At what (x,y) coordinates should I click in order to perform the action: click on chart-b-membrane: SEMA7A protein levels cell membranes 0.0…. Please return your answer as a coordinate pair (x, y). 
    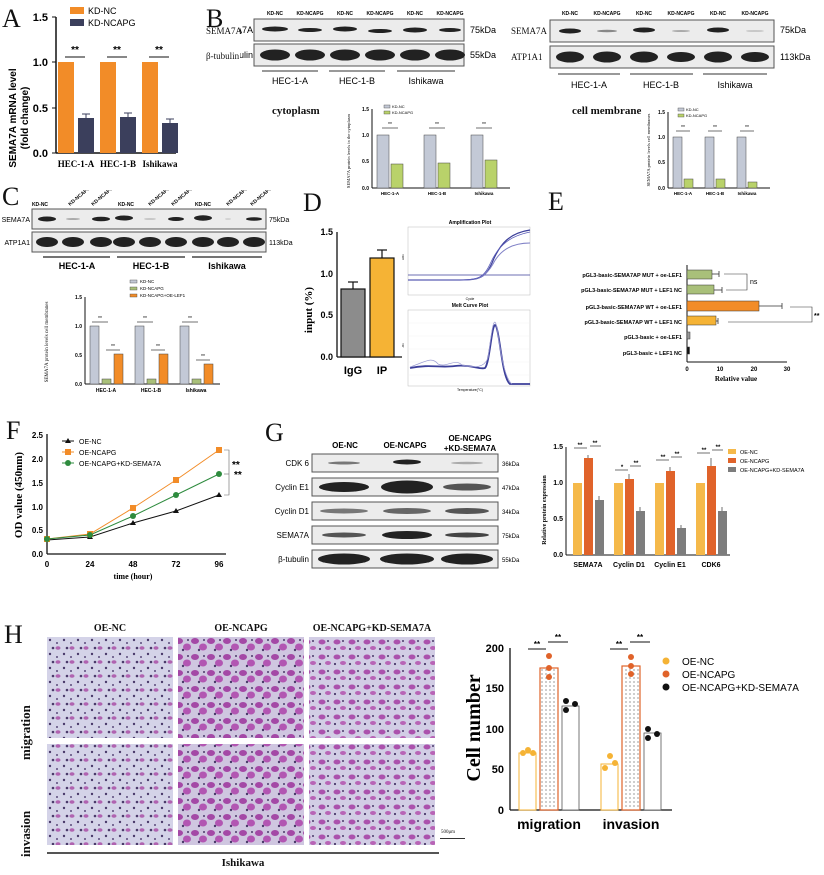
    Looking at the image, I should click on (708, 151).